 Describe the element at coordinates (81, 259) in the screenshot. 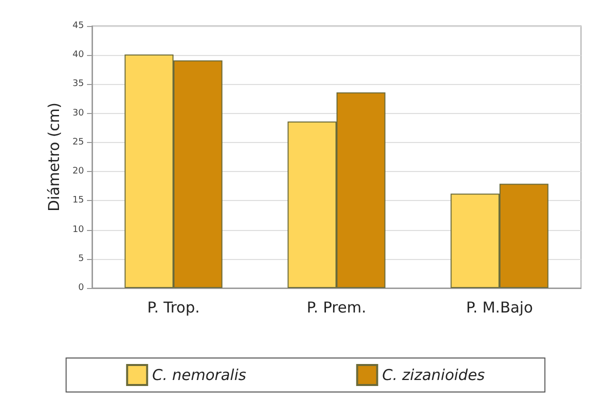

I see `y-tick-label: 5` at that location.